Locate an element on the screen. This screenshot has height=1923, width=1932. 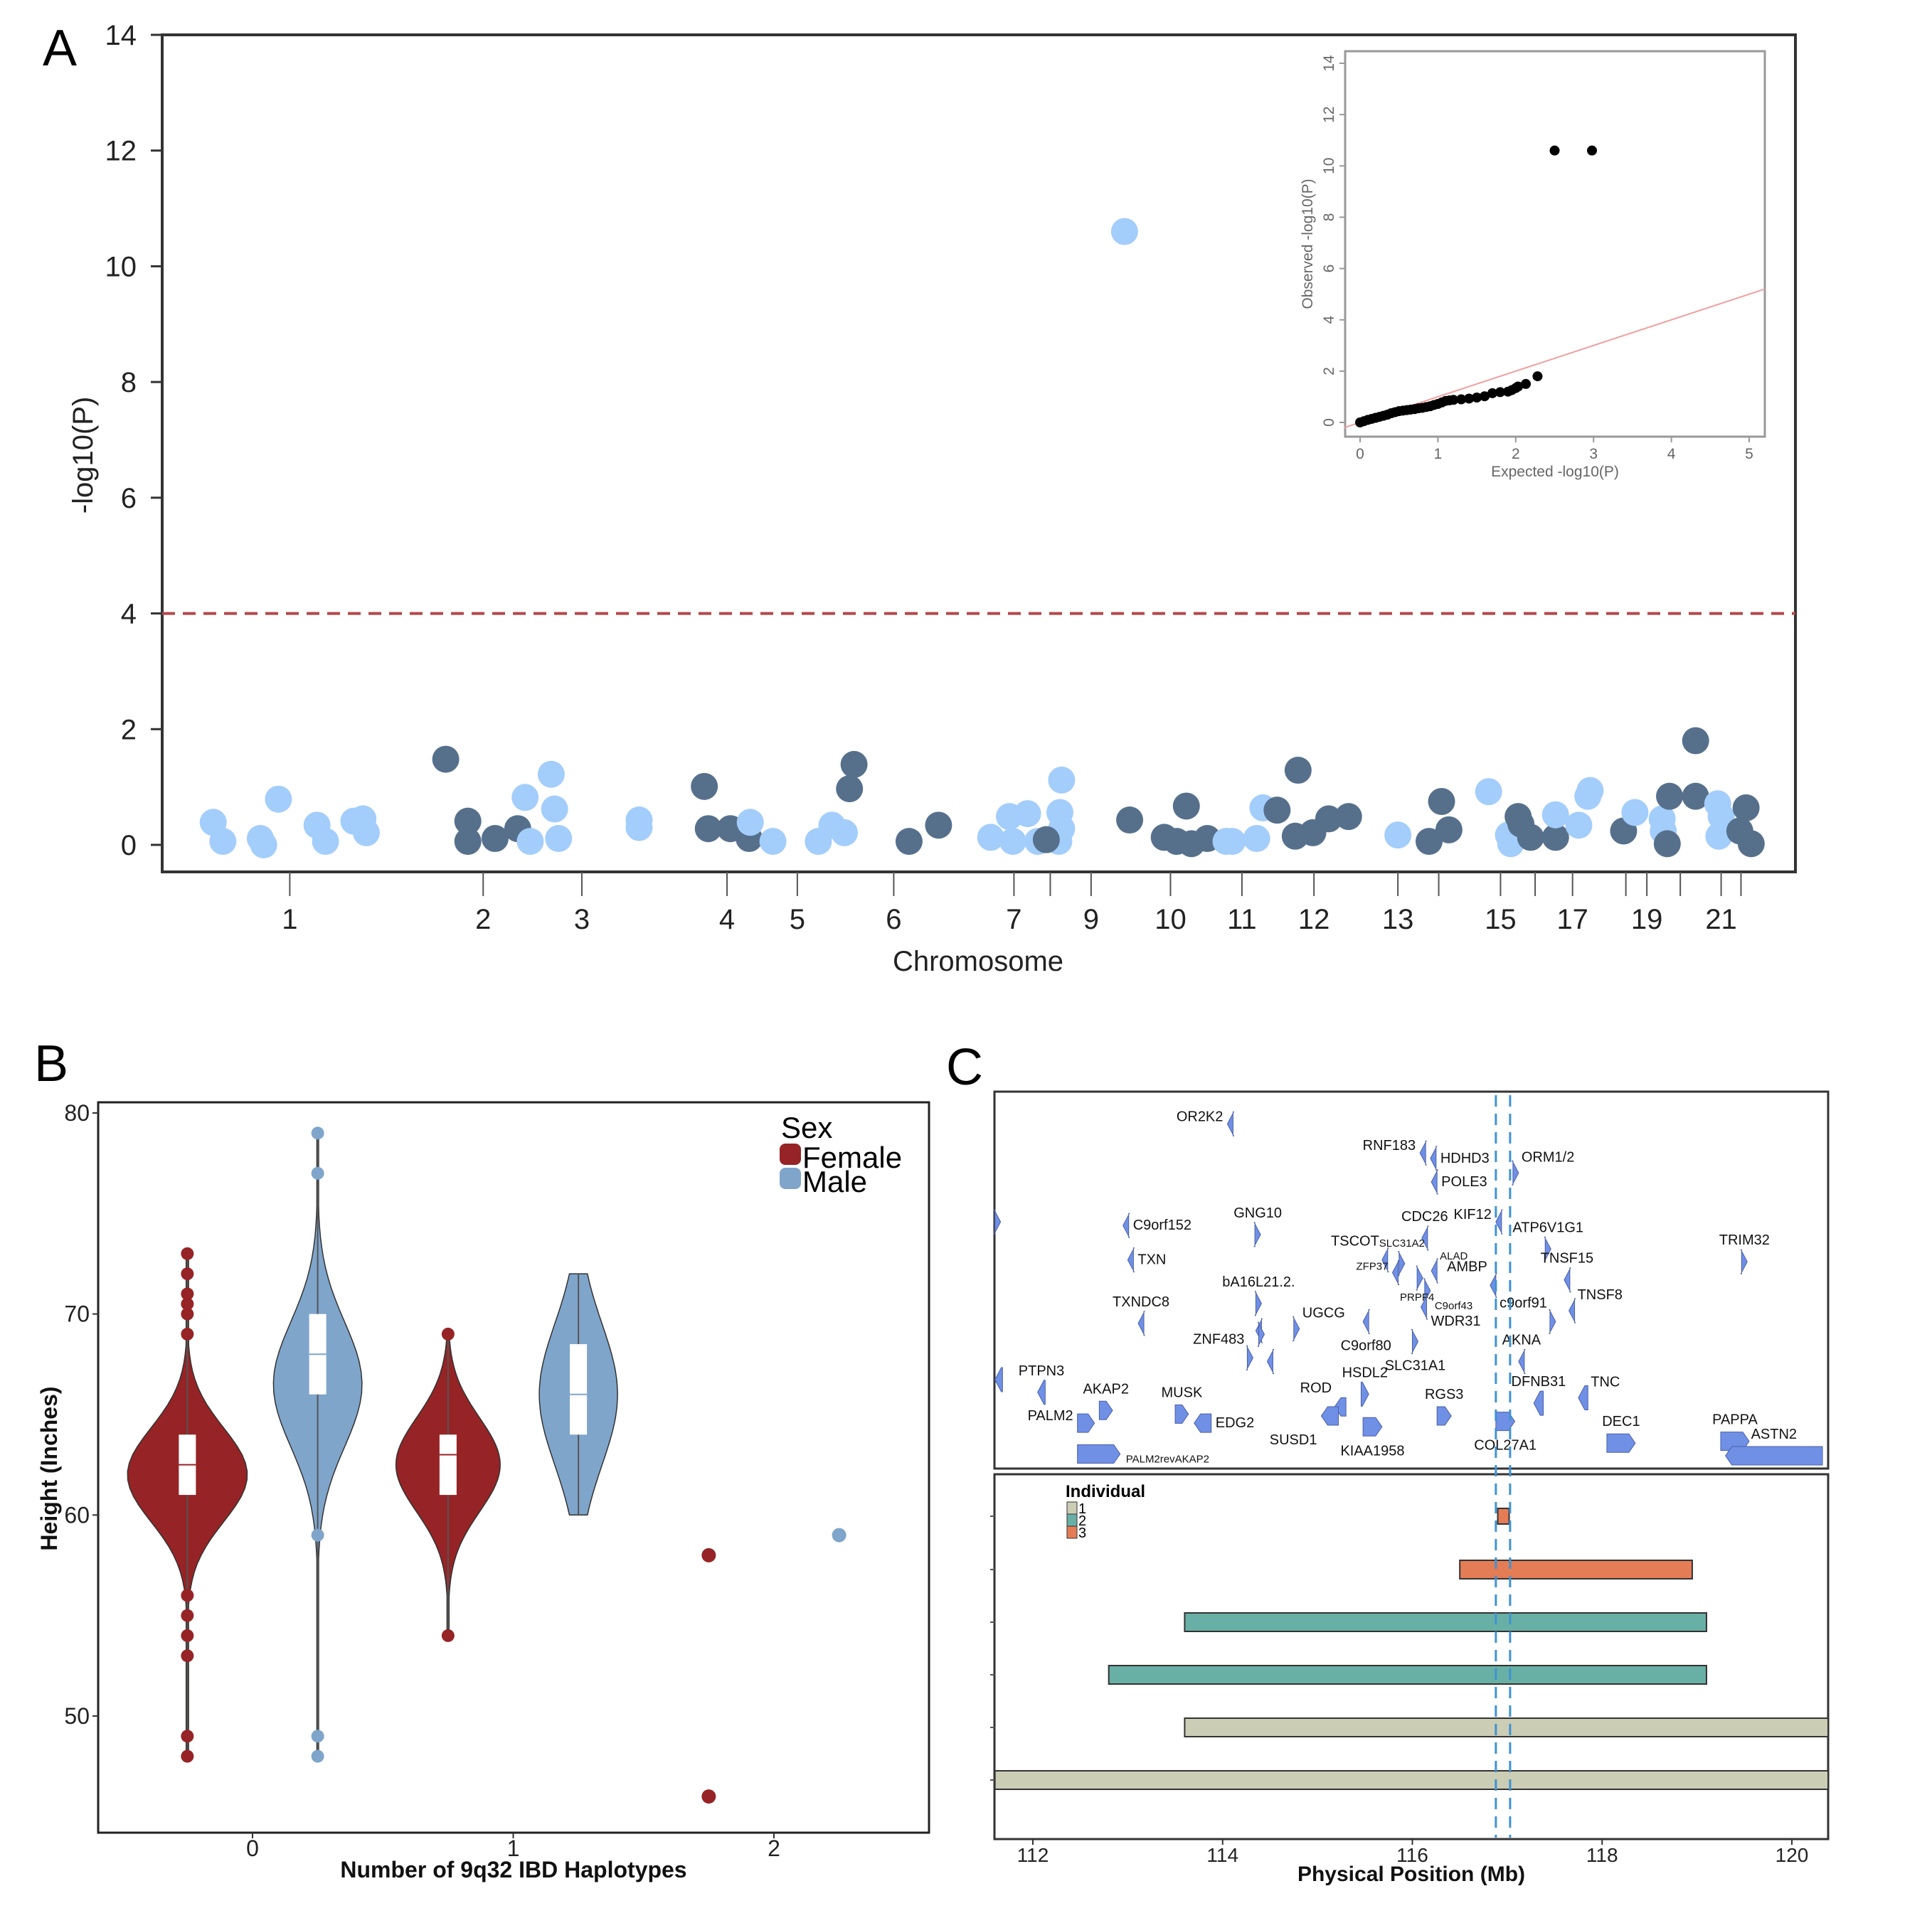
y-tick-label: 80 is located at coordinates (77, 1113).